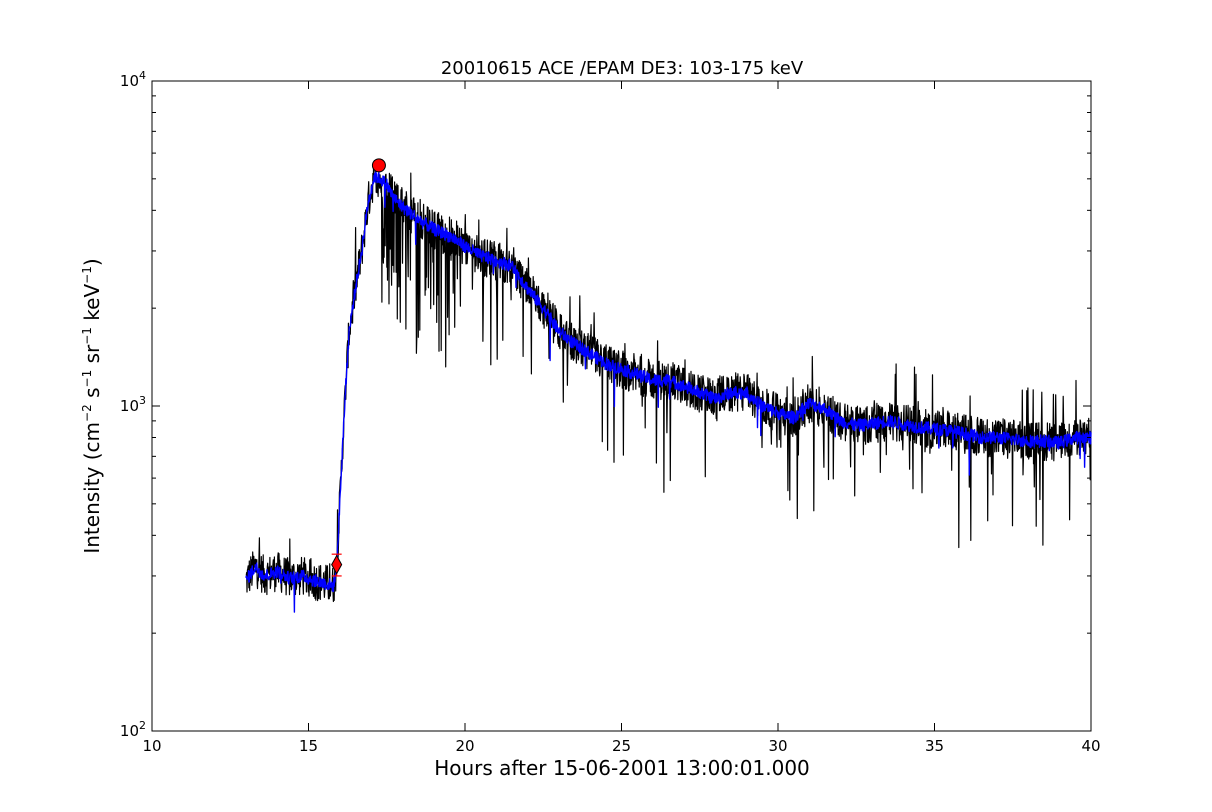 The height and width of the screenshot is (812, 1212). I want to click on y-axis-label-close: ), so click(92, 262).